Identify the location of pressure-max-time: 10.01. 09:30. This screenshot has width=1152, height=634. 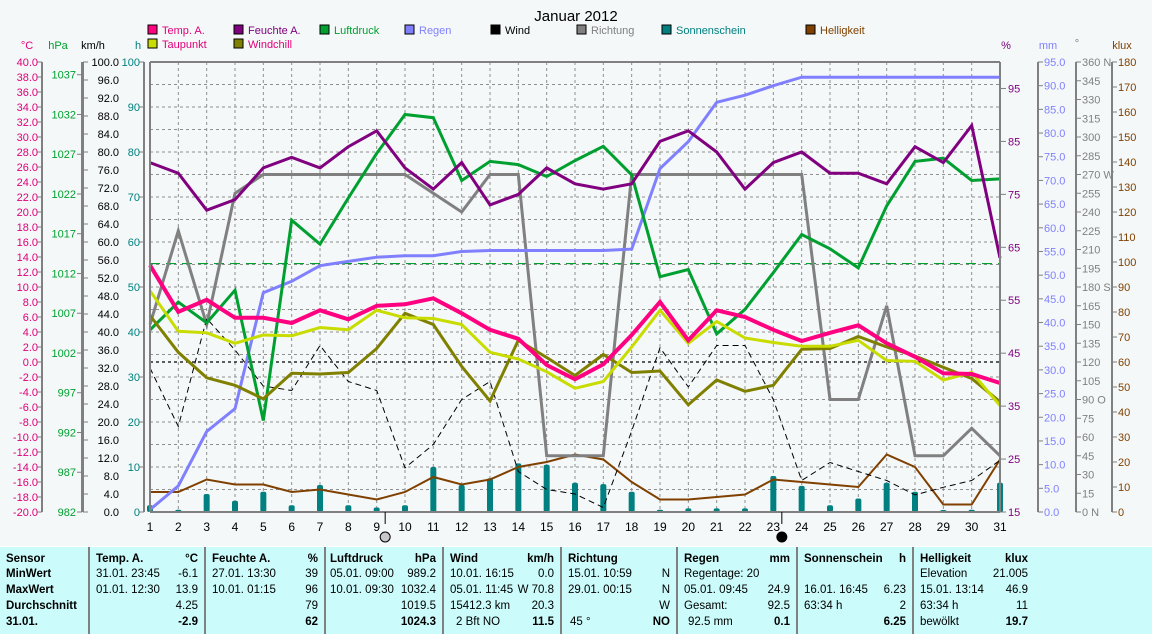
(362, 590).